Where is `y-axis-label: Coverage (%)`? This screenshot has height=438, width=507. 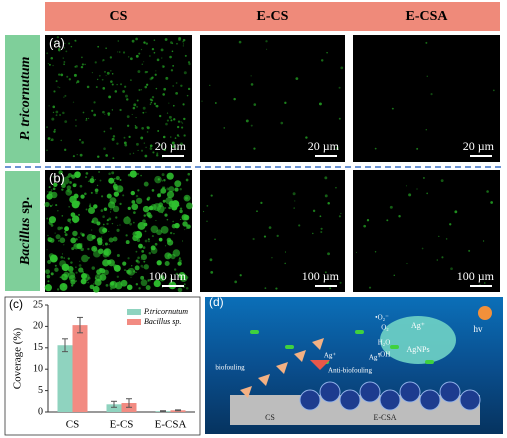
y-axis-label: Coverage (%) is located at coordinates (18, 358).